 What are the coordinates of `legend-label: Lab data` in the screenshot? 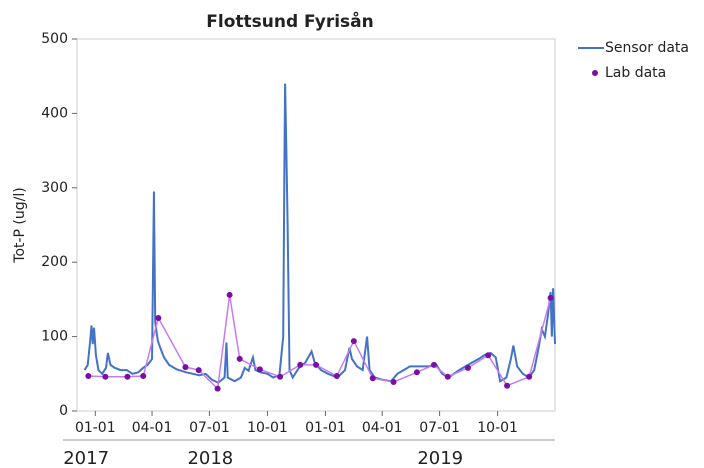 It's located at (635, 73).